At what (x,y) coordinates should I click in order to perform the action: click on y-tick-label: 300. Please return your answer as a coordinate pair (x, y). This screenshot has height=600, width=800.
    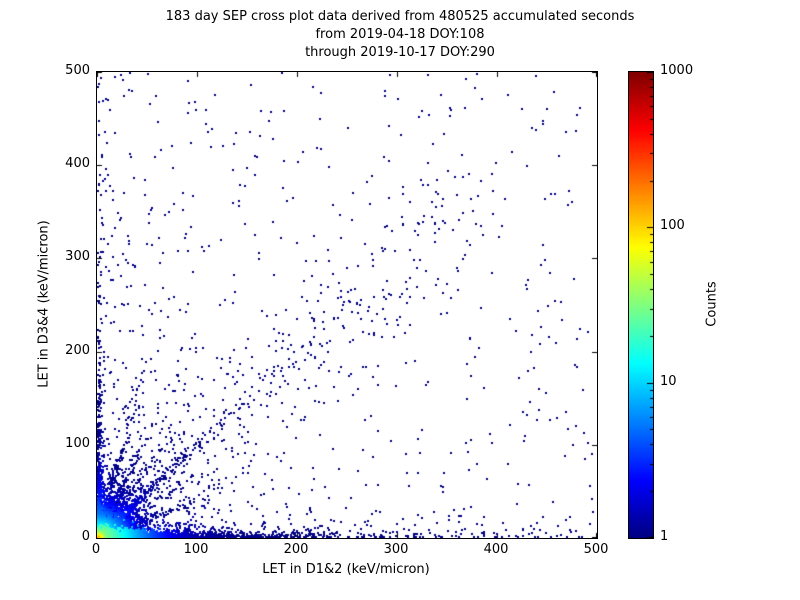
    Looking at the image, I should click on (77, 257).